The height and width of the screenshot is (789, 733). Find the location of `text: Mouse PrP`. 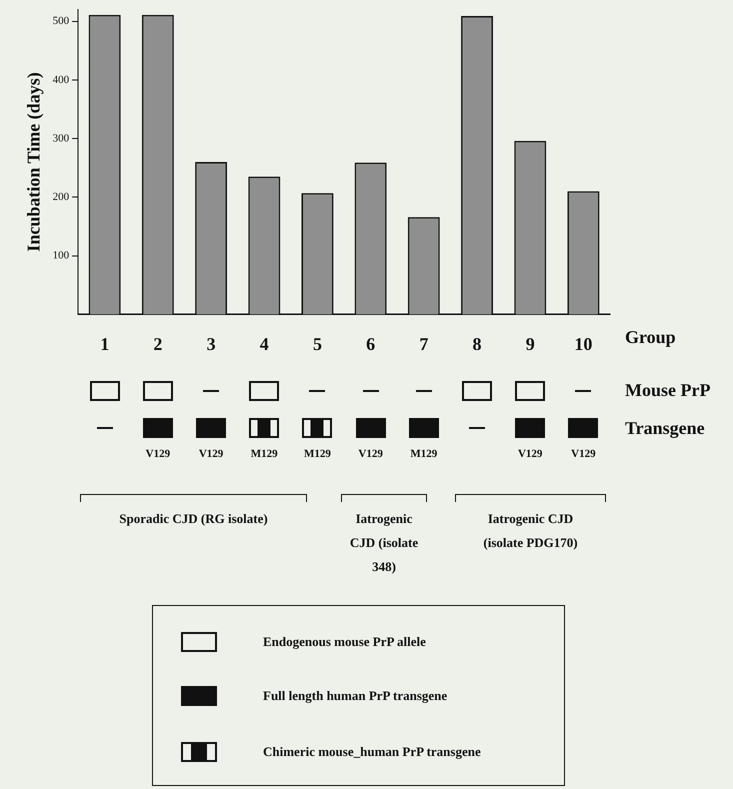

text: Mouse PrP is located at coordinates (667, 390).